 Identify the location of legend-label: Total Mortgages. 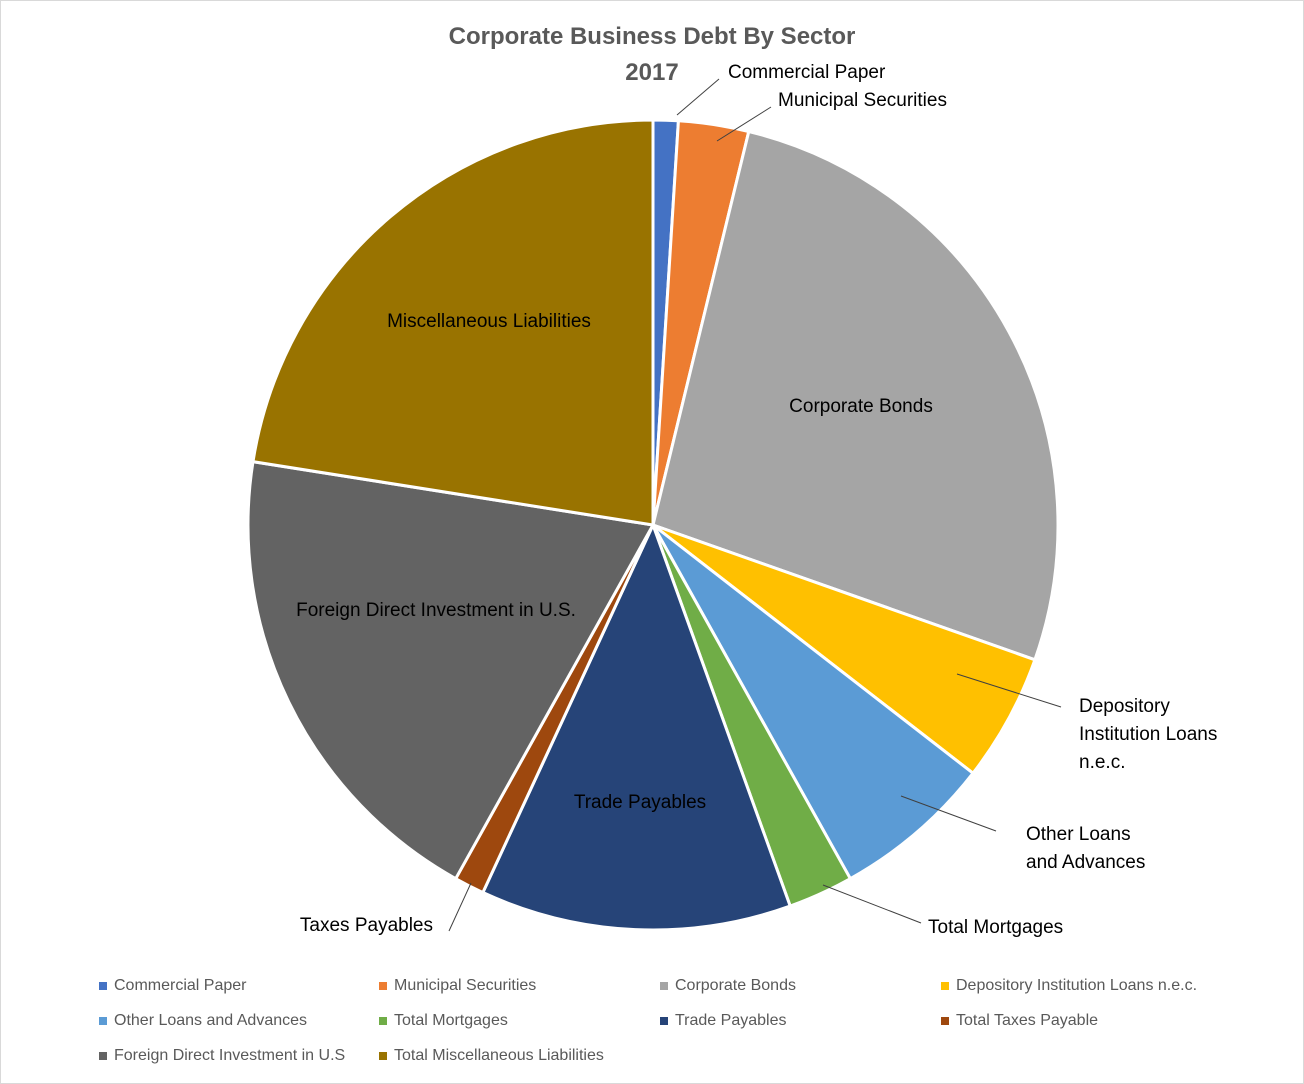
(451, 1020).